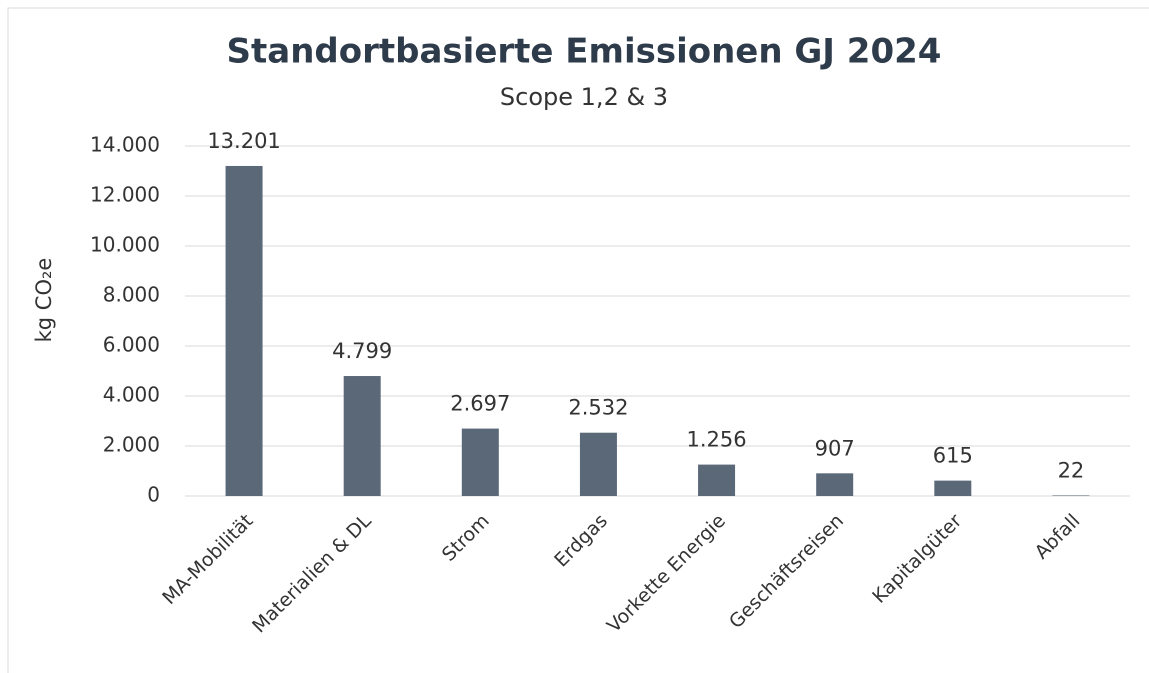 This screenshot has width=1149, height=673. Describe the element at coordinates (362, 351) in the screenshot. I see `value-label: 4.799` at that location.